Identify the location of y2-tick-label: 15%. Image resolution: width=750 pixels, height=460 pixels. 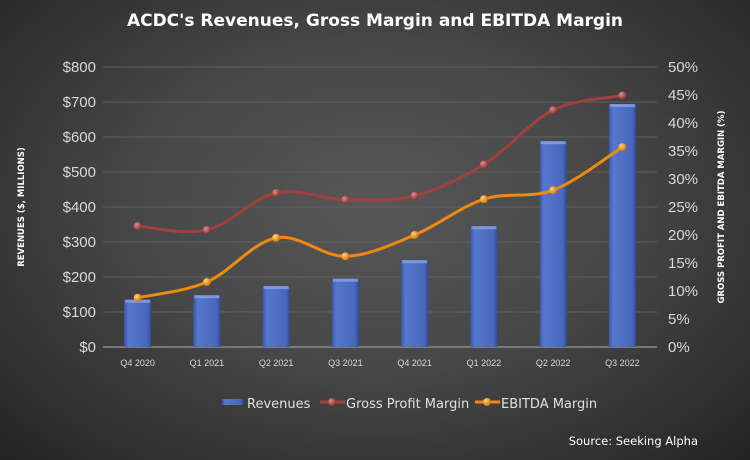
(683, 263).